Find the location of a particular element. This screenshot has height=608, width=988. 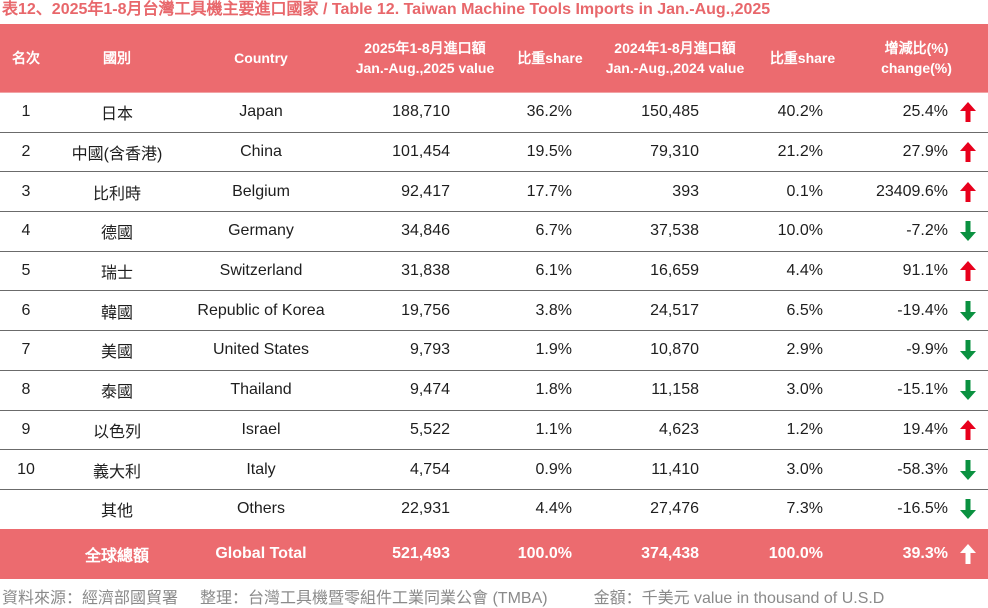

value-2025-cell: 4,754 is located at coordinates (429, 469).